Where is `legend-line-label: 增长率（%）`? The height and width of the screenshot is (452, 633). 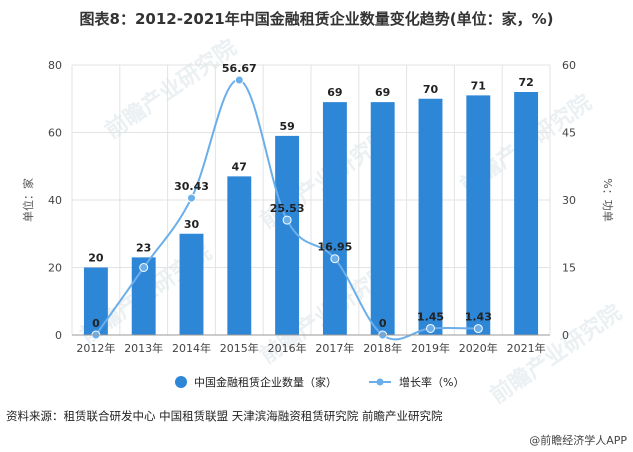
legend-line-label: 增长率（%） is located at coordinates (431, 382).